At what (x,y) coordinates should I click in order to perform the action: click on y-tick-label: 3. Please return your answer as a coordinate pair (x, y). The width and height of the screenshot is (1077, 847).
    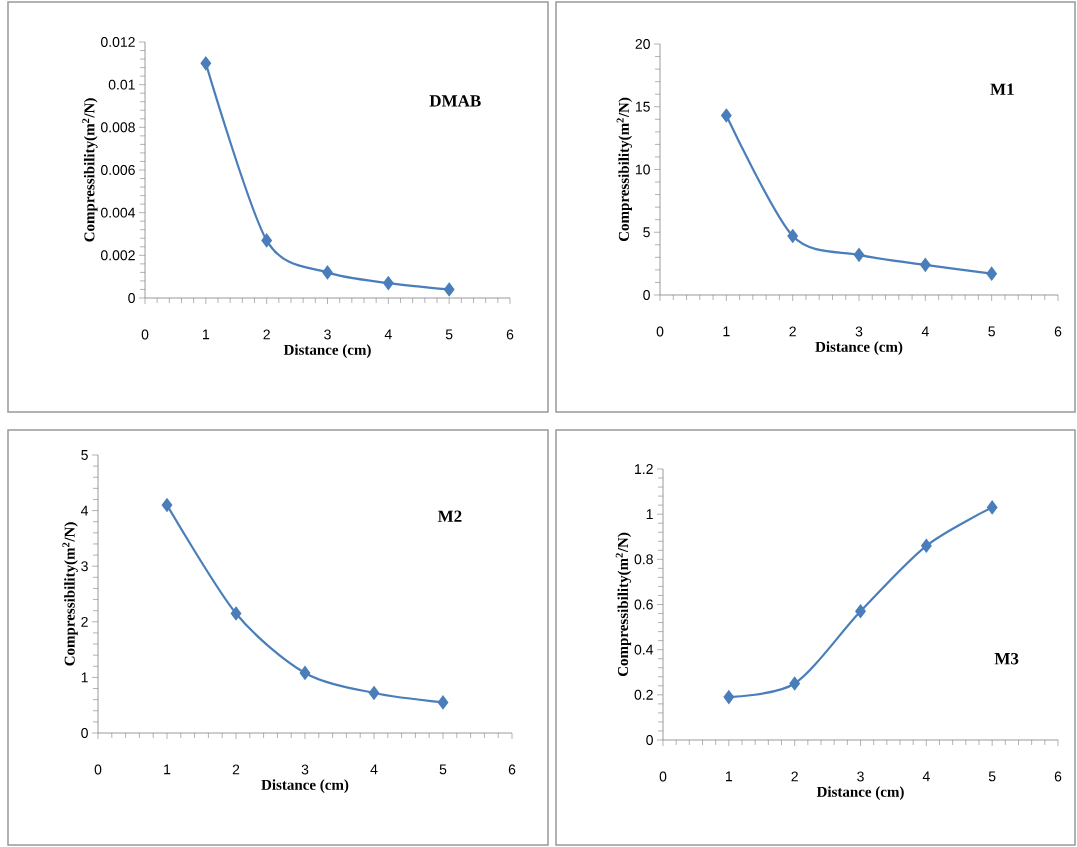
    Looking at the image, I should click on (84, 566).